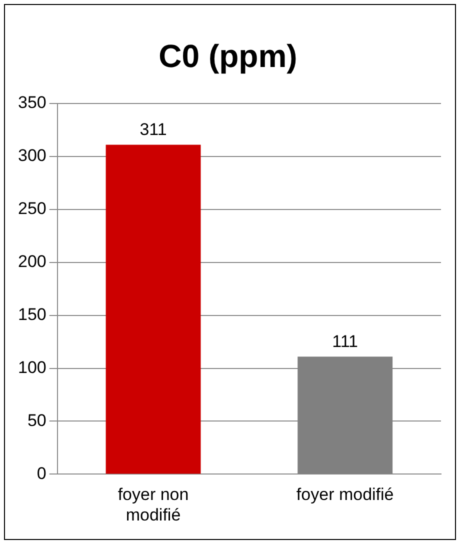 Image resolution: width=462 pixels, height=545 pixels. What do you see at coordinates (153, 129) in the screenshot?
I see `data-label: 311` at bounding box center [153, 129].